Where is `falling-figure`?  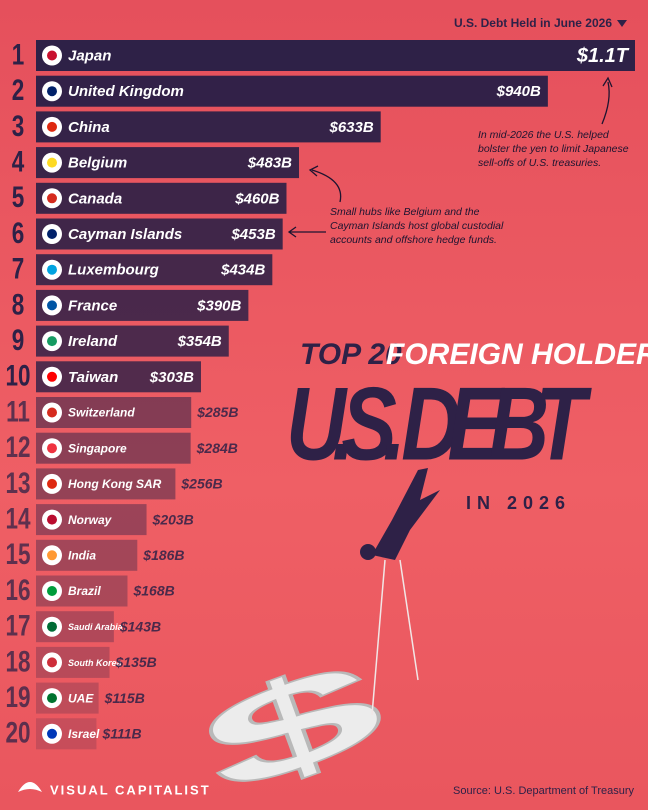 falling-figure is located at coordinates (406, 514).